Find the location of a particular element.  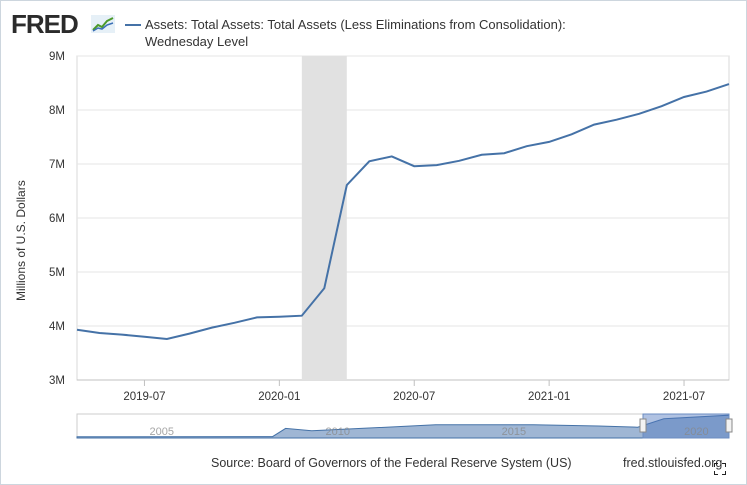

y-tick-label: 8M is located at coordinates (57, 111).